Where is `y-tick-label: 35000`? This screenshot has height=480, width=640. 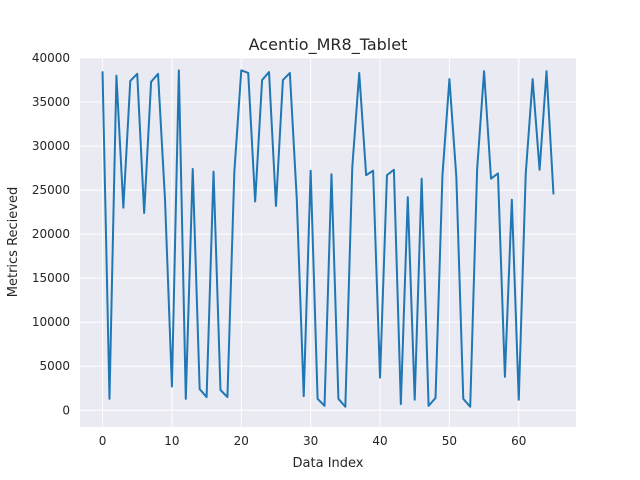 y-tick-label: 35000 is located at coordinates (51, 102).